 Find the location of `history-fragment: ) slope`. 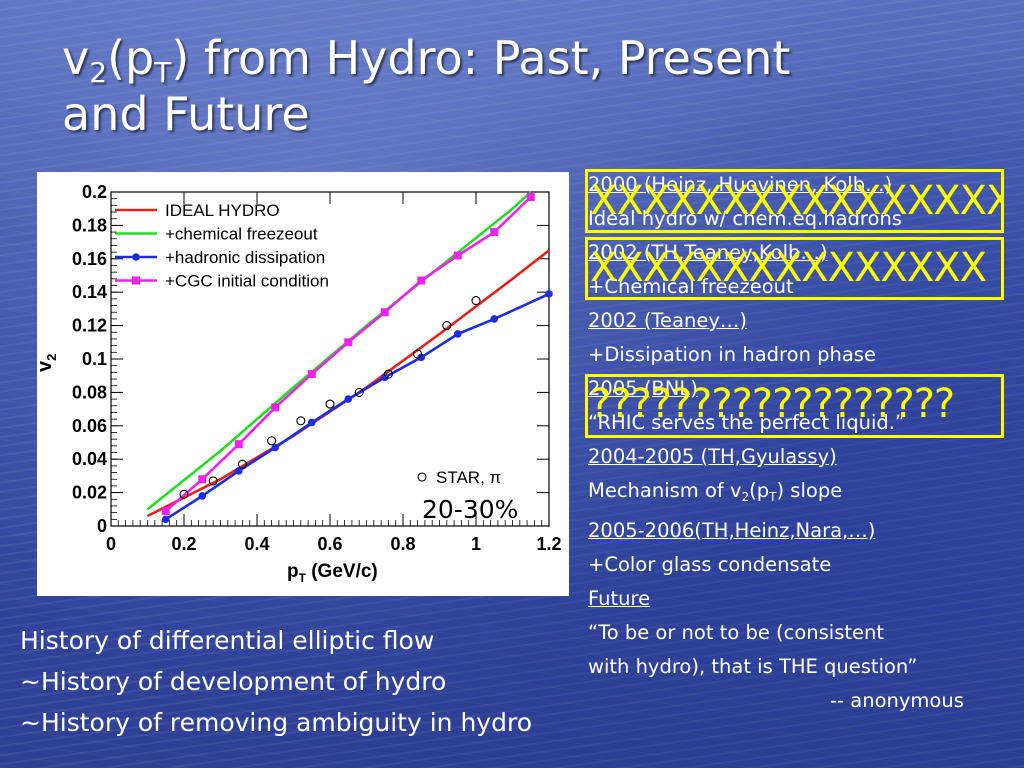

history-fragment: ) slope is located at coordinates (809, 490).